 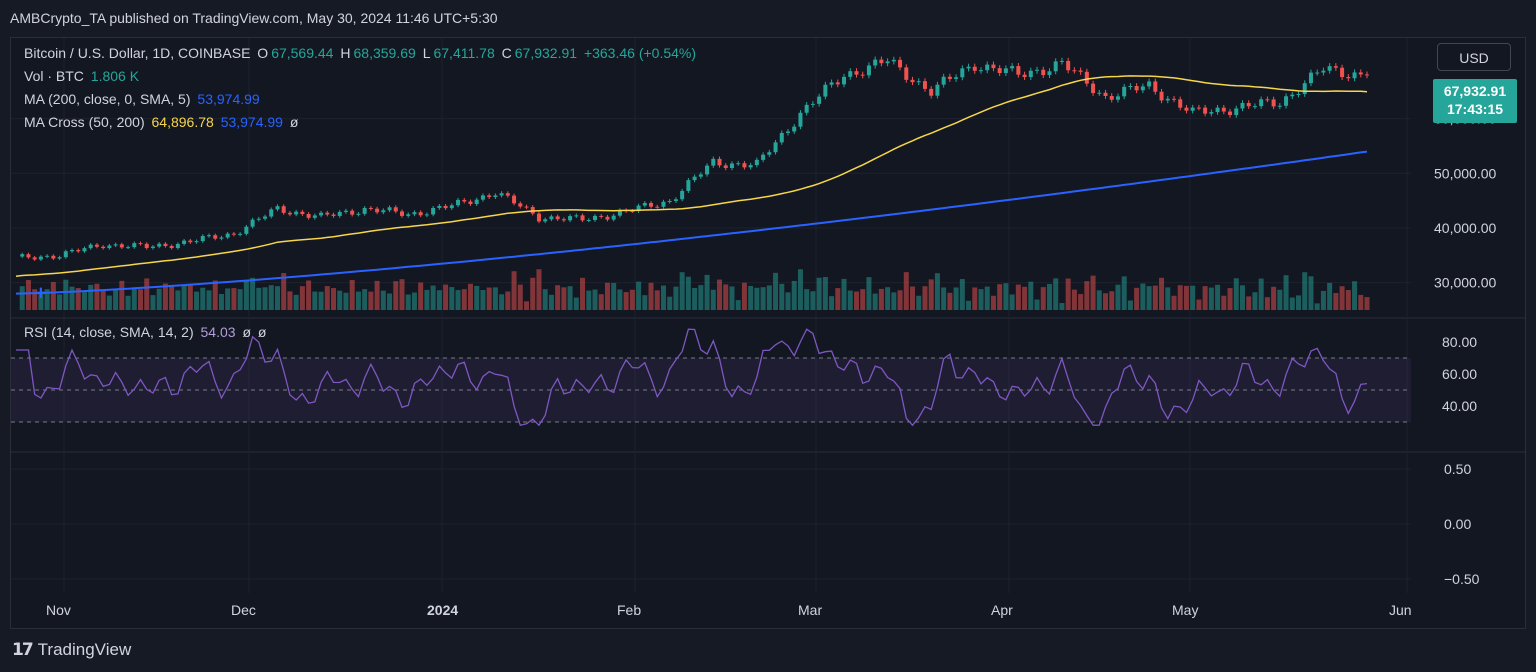 I want to click on currency-button: USD, so click(x=1474, y=57).